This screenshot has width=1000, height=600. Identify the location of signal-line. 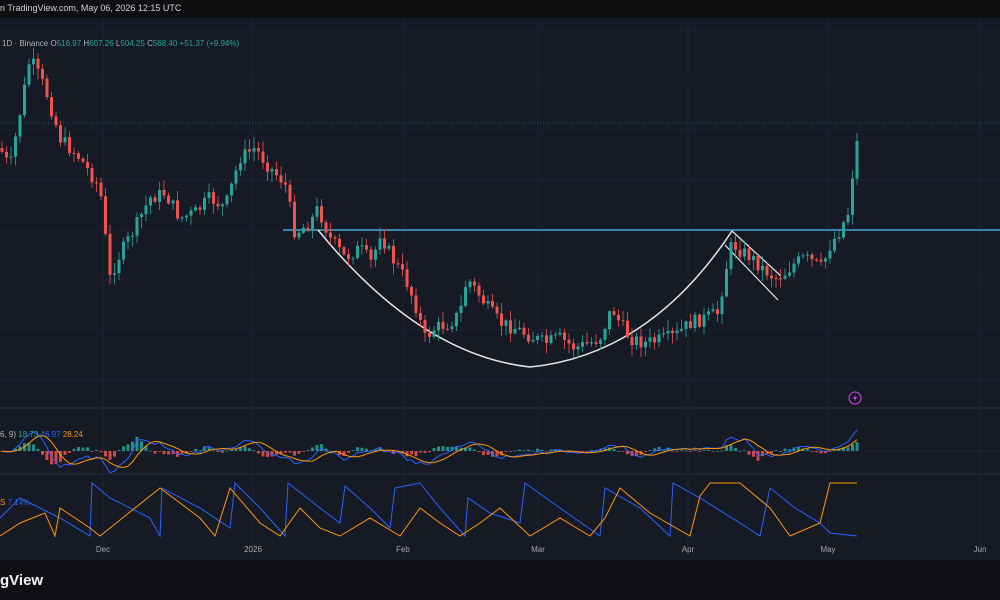
(429, 452).